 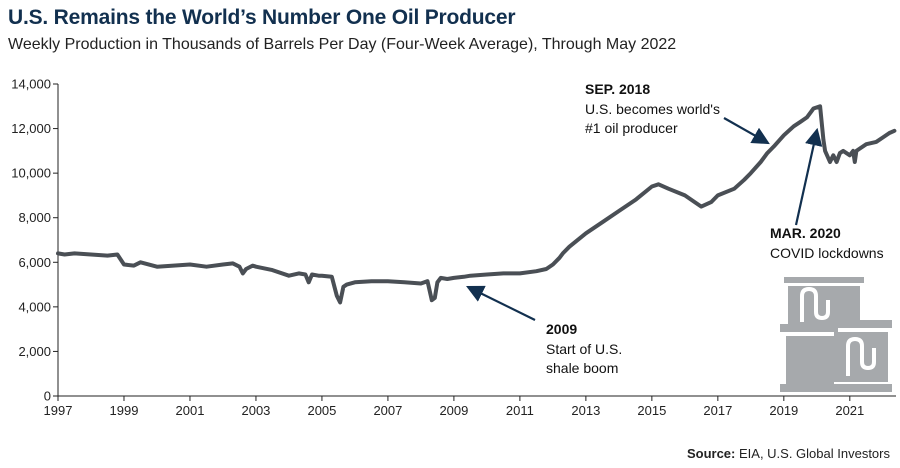 I want to click on x-tick-label: 2007, so click(x=387, y=410).